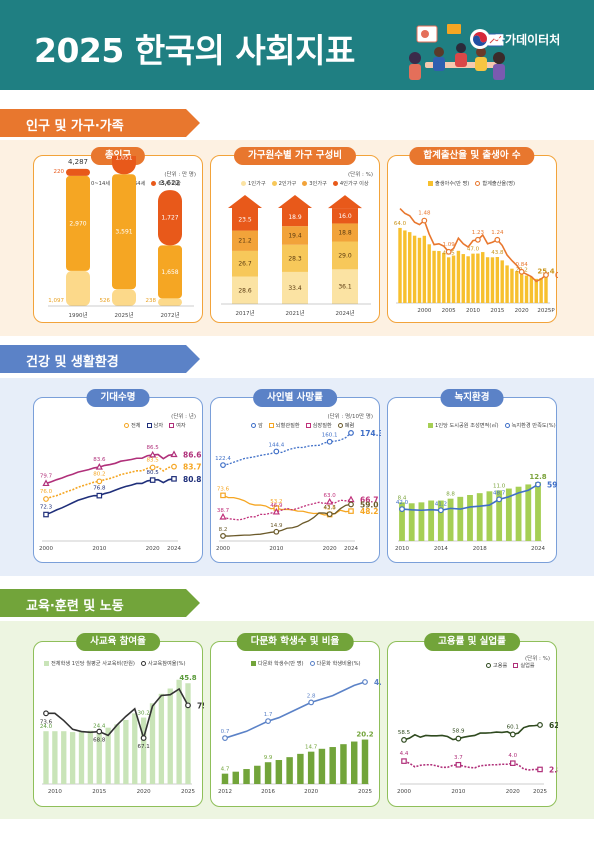 Image resolution: width=594 pixels, height=841 pixels. What do you see at coordinates (330, 509) in the screenshot?
I see `data-label: 42.6` at bounding box center [330, 509].